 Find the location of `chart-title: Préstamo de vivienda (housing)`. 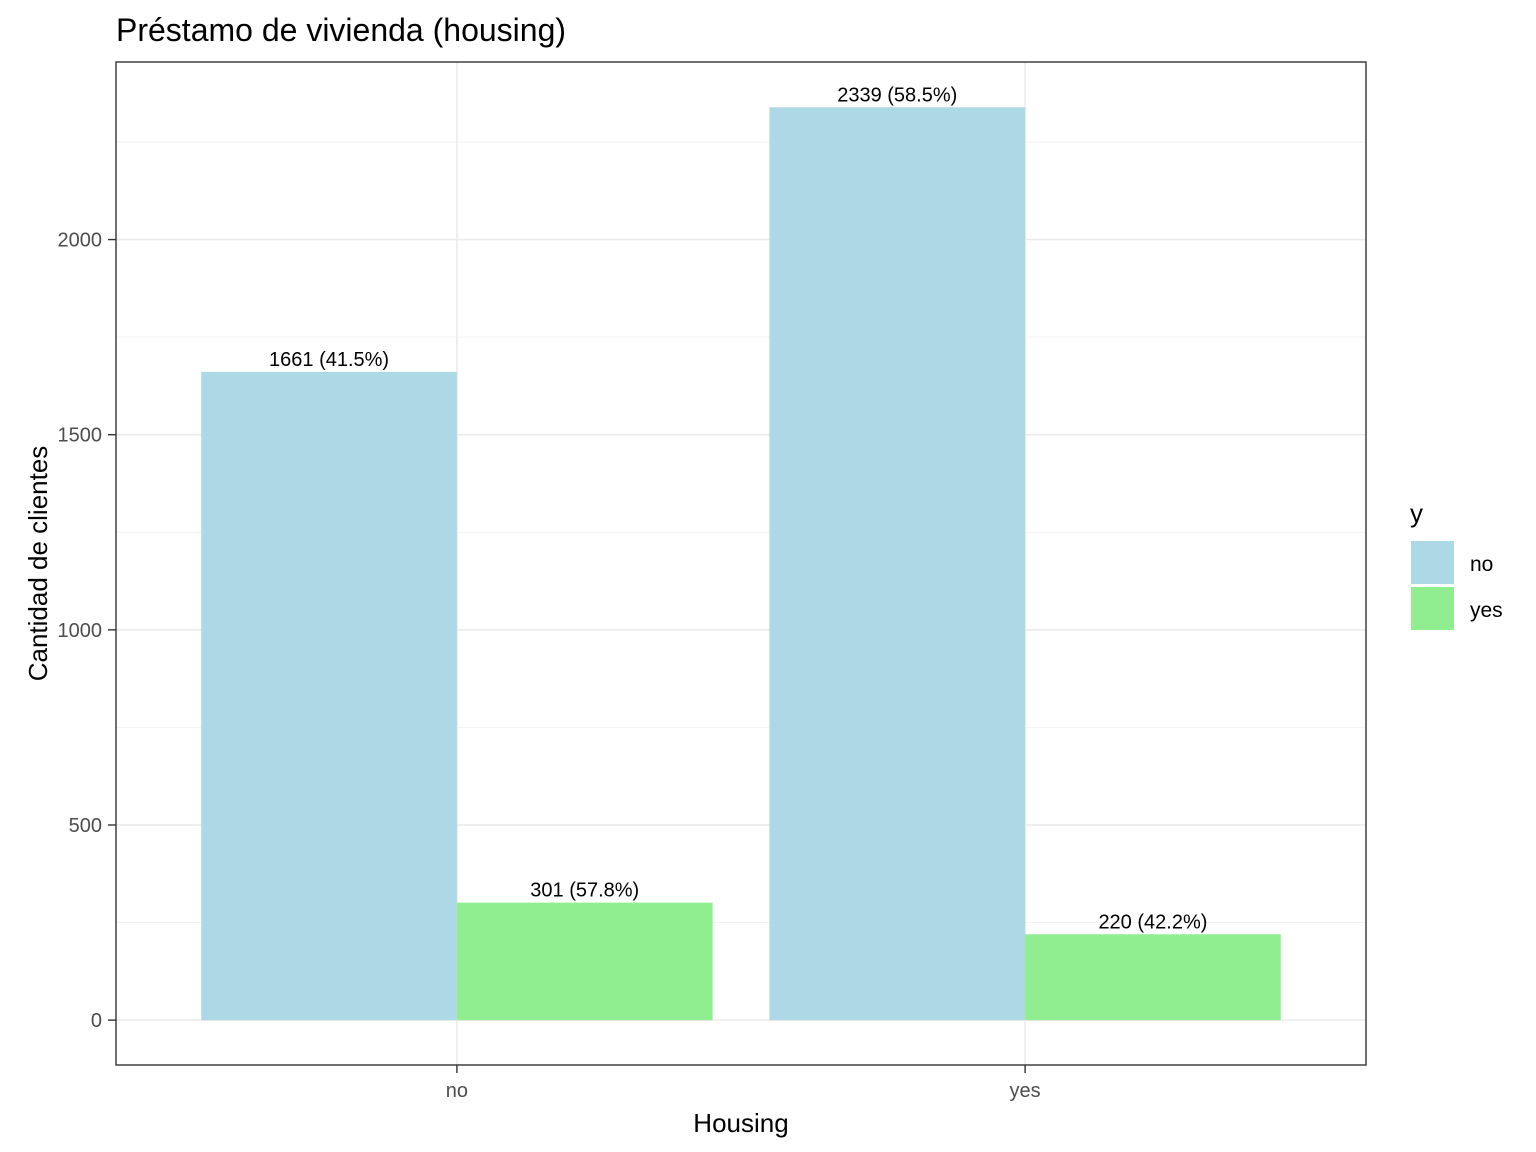

chart-title: Préstamo de vivienda (housing) is located at coordinates (341, 30).